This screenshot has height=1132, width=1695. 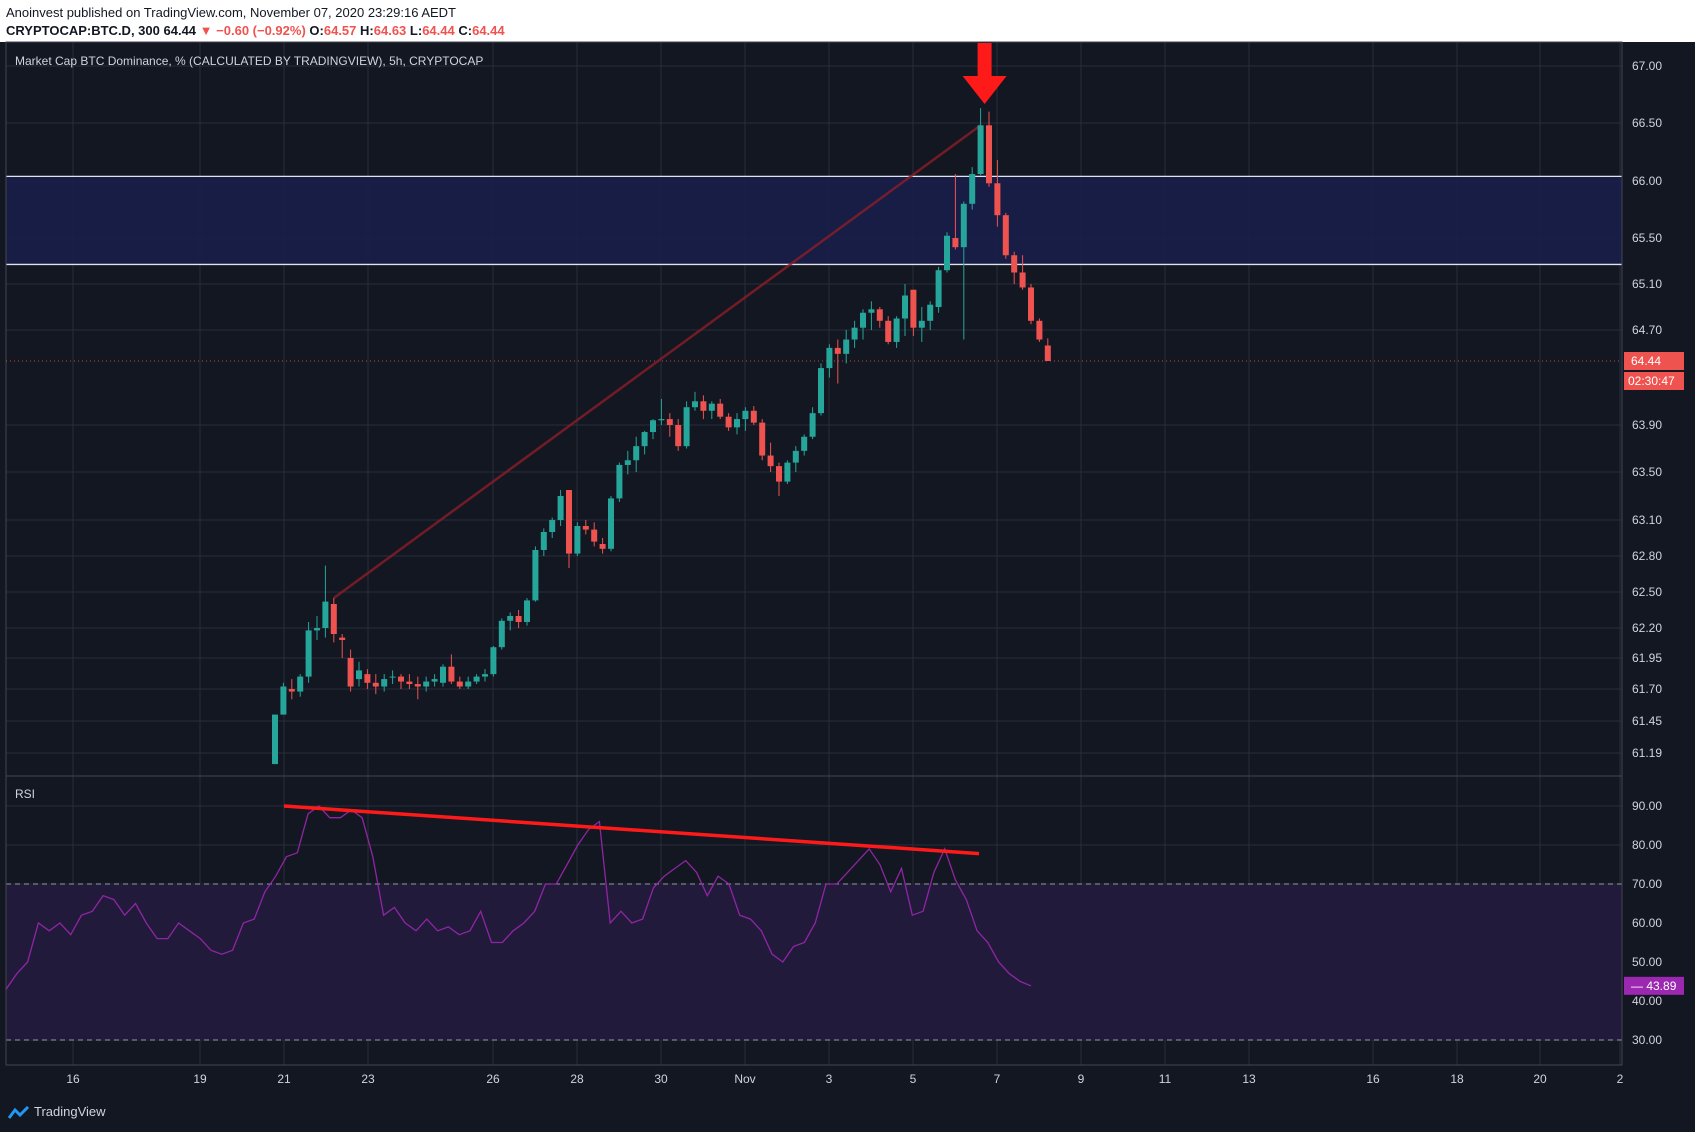 What do you see at coordinates (1647, 689) in the screenshot?
I see `price-tick-label: 61.70` at bounding box center [1647, 689].